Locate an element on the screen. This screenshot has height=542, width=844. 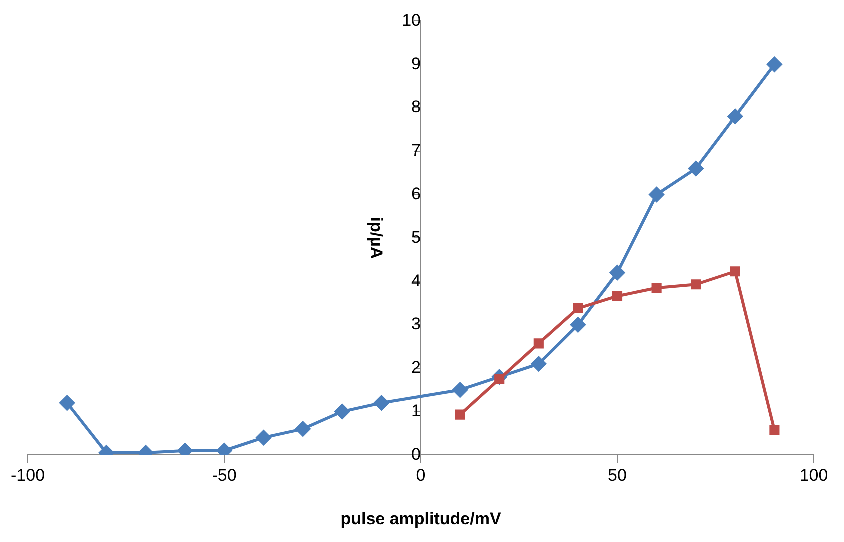
y-tick-label: 5 is located at coordinates (417, 237).